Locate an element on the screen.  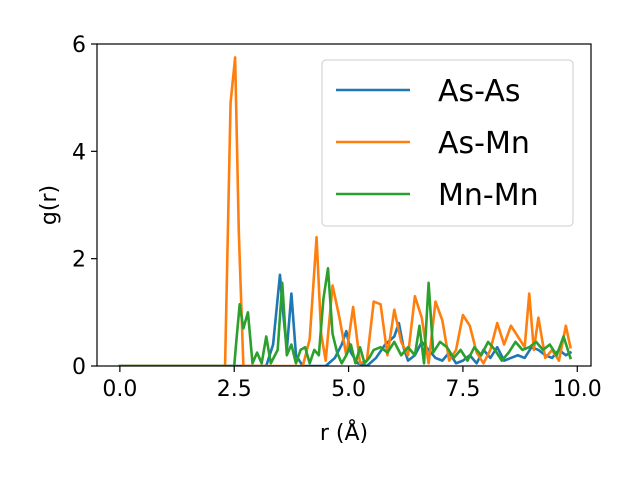
legend-label-as-as: As-As is located at coordinates (479, 91).